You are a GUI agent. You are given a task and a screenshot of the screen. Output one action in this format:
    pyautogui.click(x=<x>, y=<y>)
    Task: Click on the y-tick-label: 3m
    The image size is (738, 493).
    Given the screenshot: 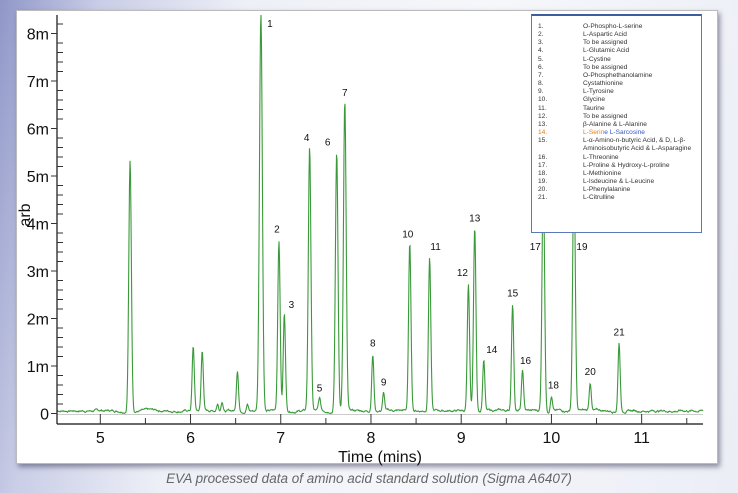 What is the action you would take?
    pyautogui.click(x=38, y=272)
    